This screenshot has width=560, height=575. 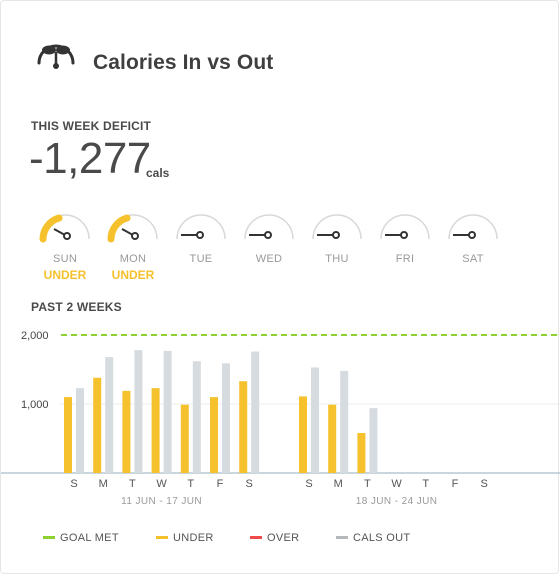 What do you see at coordinates (91, 126) in the screenshot?
I see `deficit-label: THIS WEEK DEFICIT` at bounding box center [91, 126].